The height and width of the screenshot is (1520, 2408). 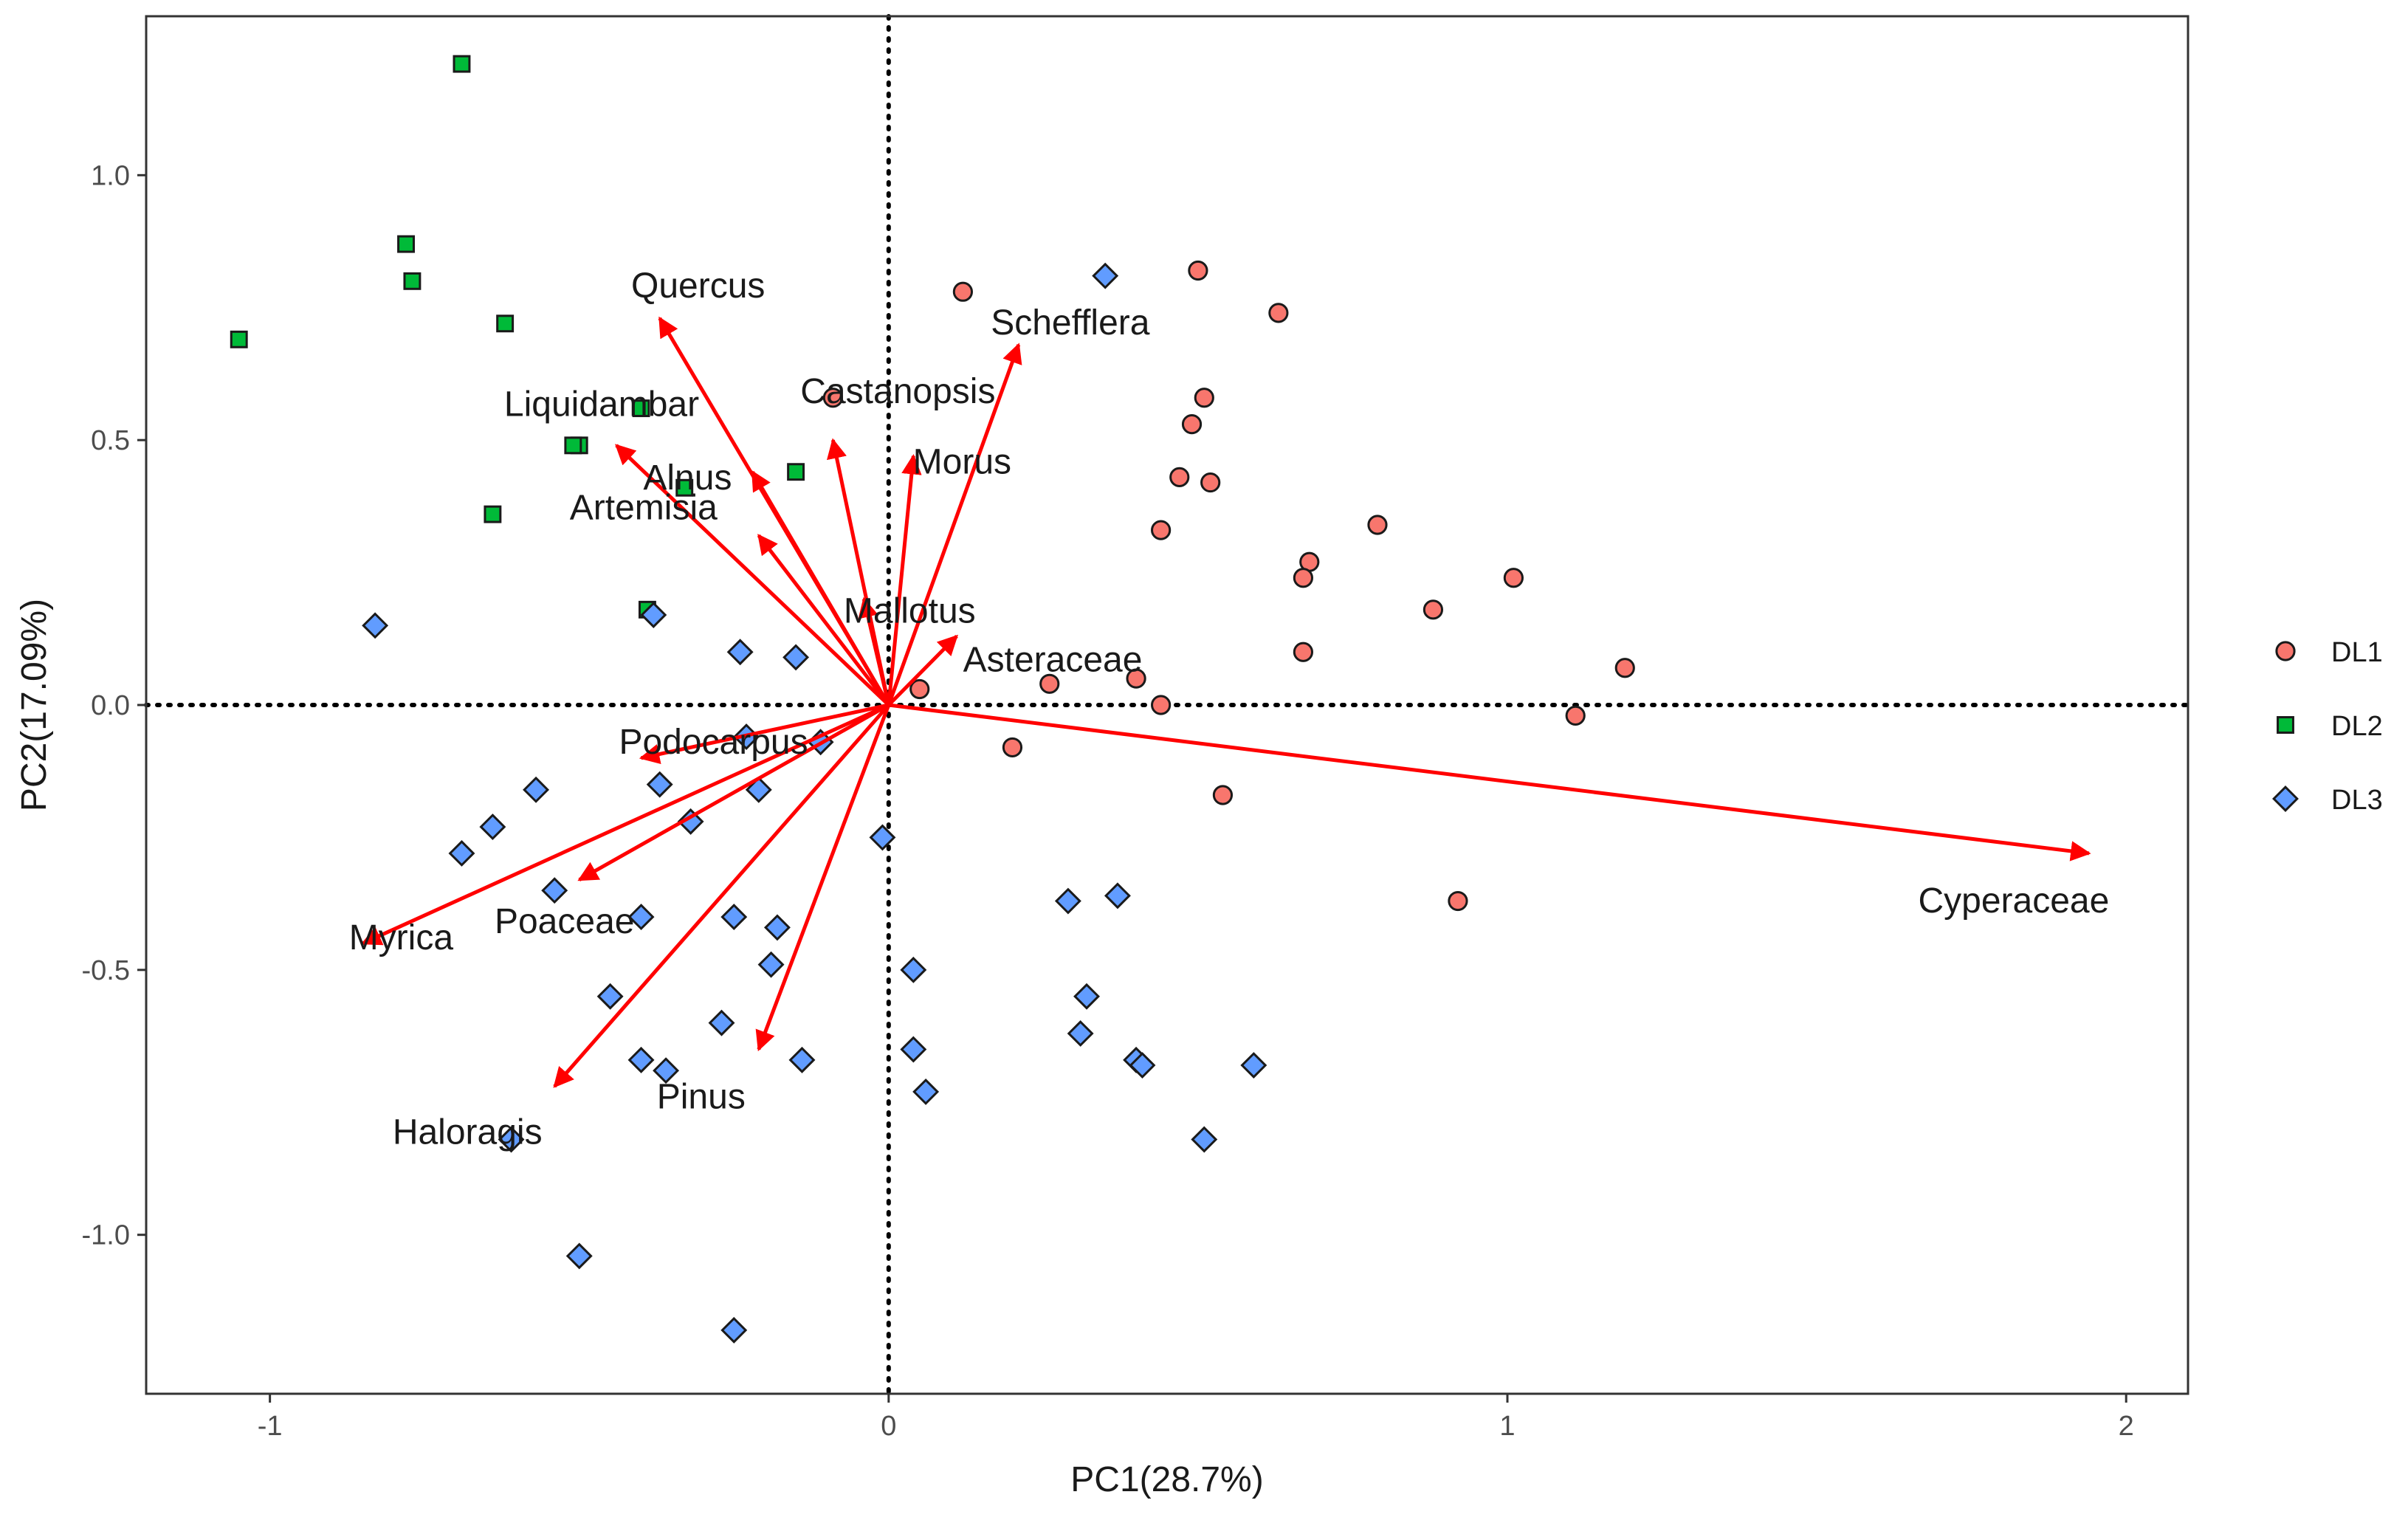 I want to click on vector-morus, so click(x=905, y=579).